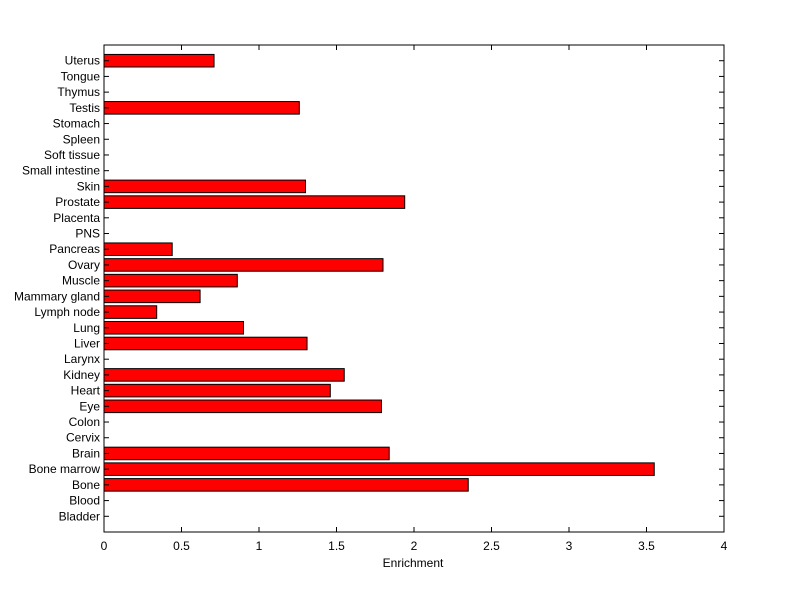  I want to click on x-tick-labels: 0 0.5 1 1.5 2 2.5 3 3.5 4, so click(414, 546).